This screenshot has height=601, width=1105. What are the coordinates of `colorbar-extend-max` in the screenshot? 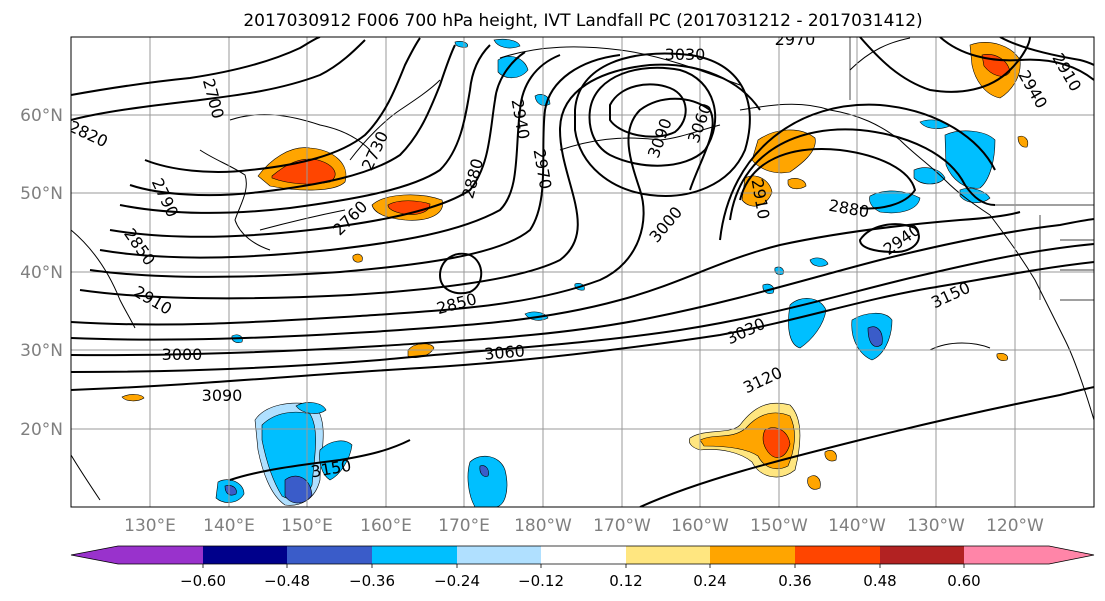 It's located at (1071, 555).